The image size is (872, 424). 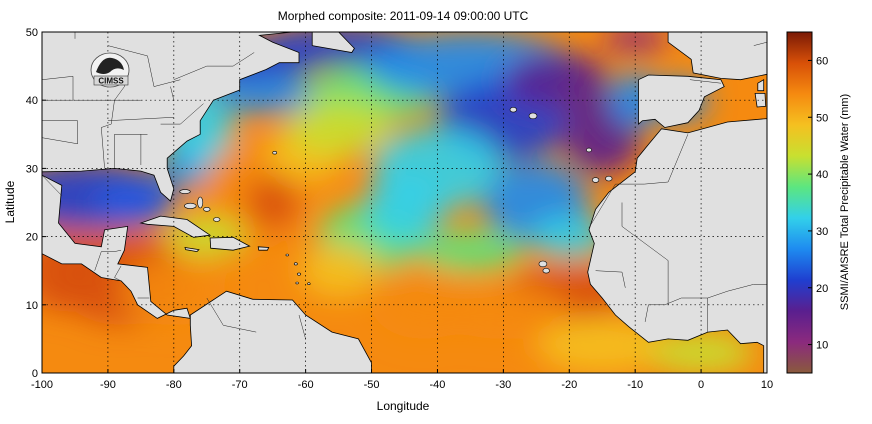 What do you see at coordinates (760, 100) in the screenshot?
I see `sardinia` at bounding box center [760, 100].